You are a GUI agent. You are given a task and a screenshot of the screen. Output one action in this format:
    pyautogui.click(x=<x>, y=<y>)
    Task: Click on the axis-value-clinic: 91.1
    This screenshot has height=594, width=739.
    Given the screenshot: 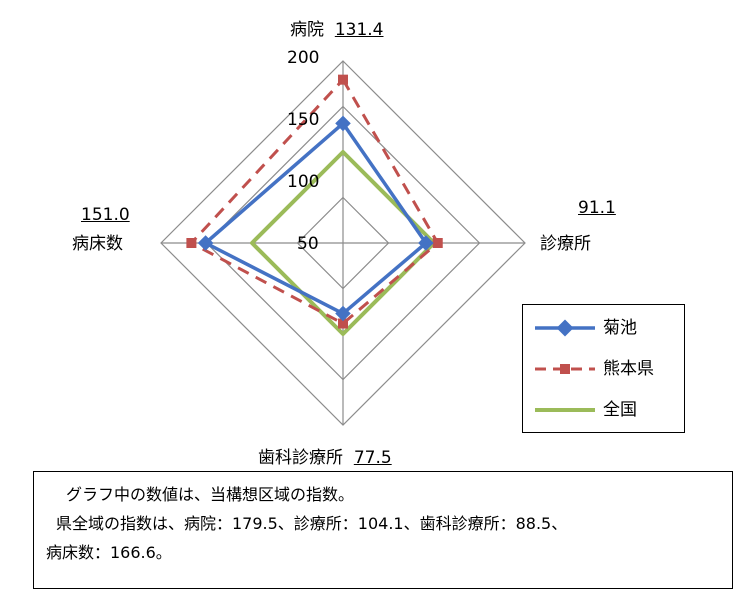 What is the action you would take?
    pyautogui.click(x=597, y=208)
    